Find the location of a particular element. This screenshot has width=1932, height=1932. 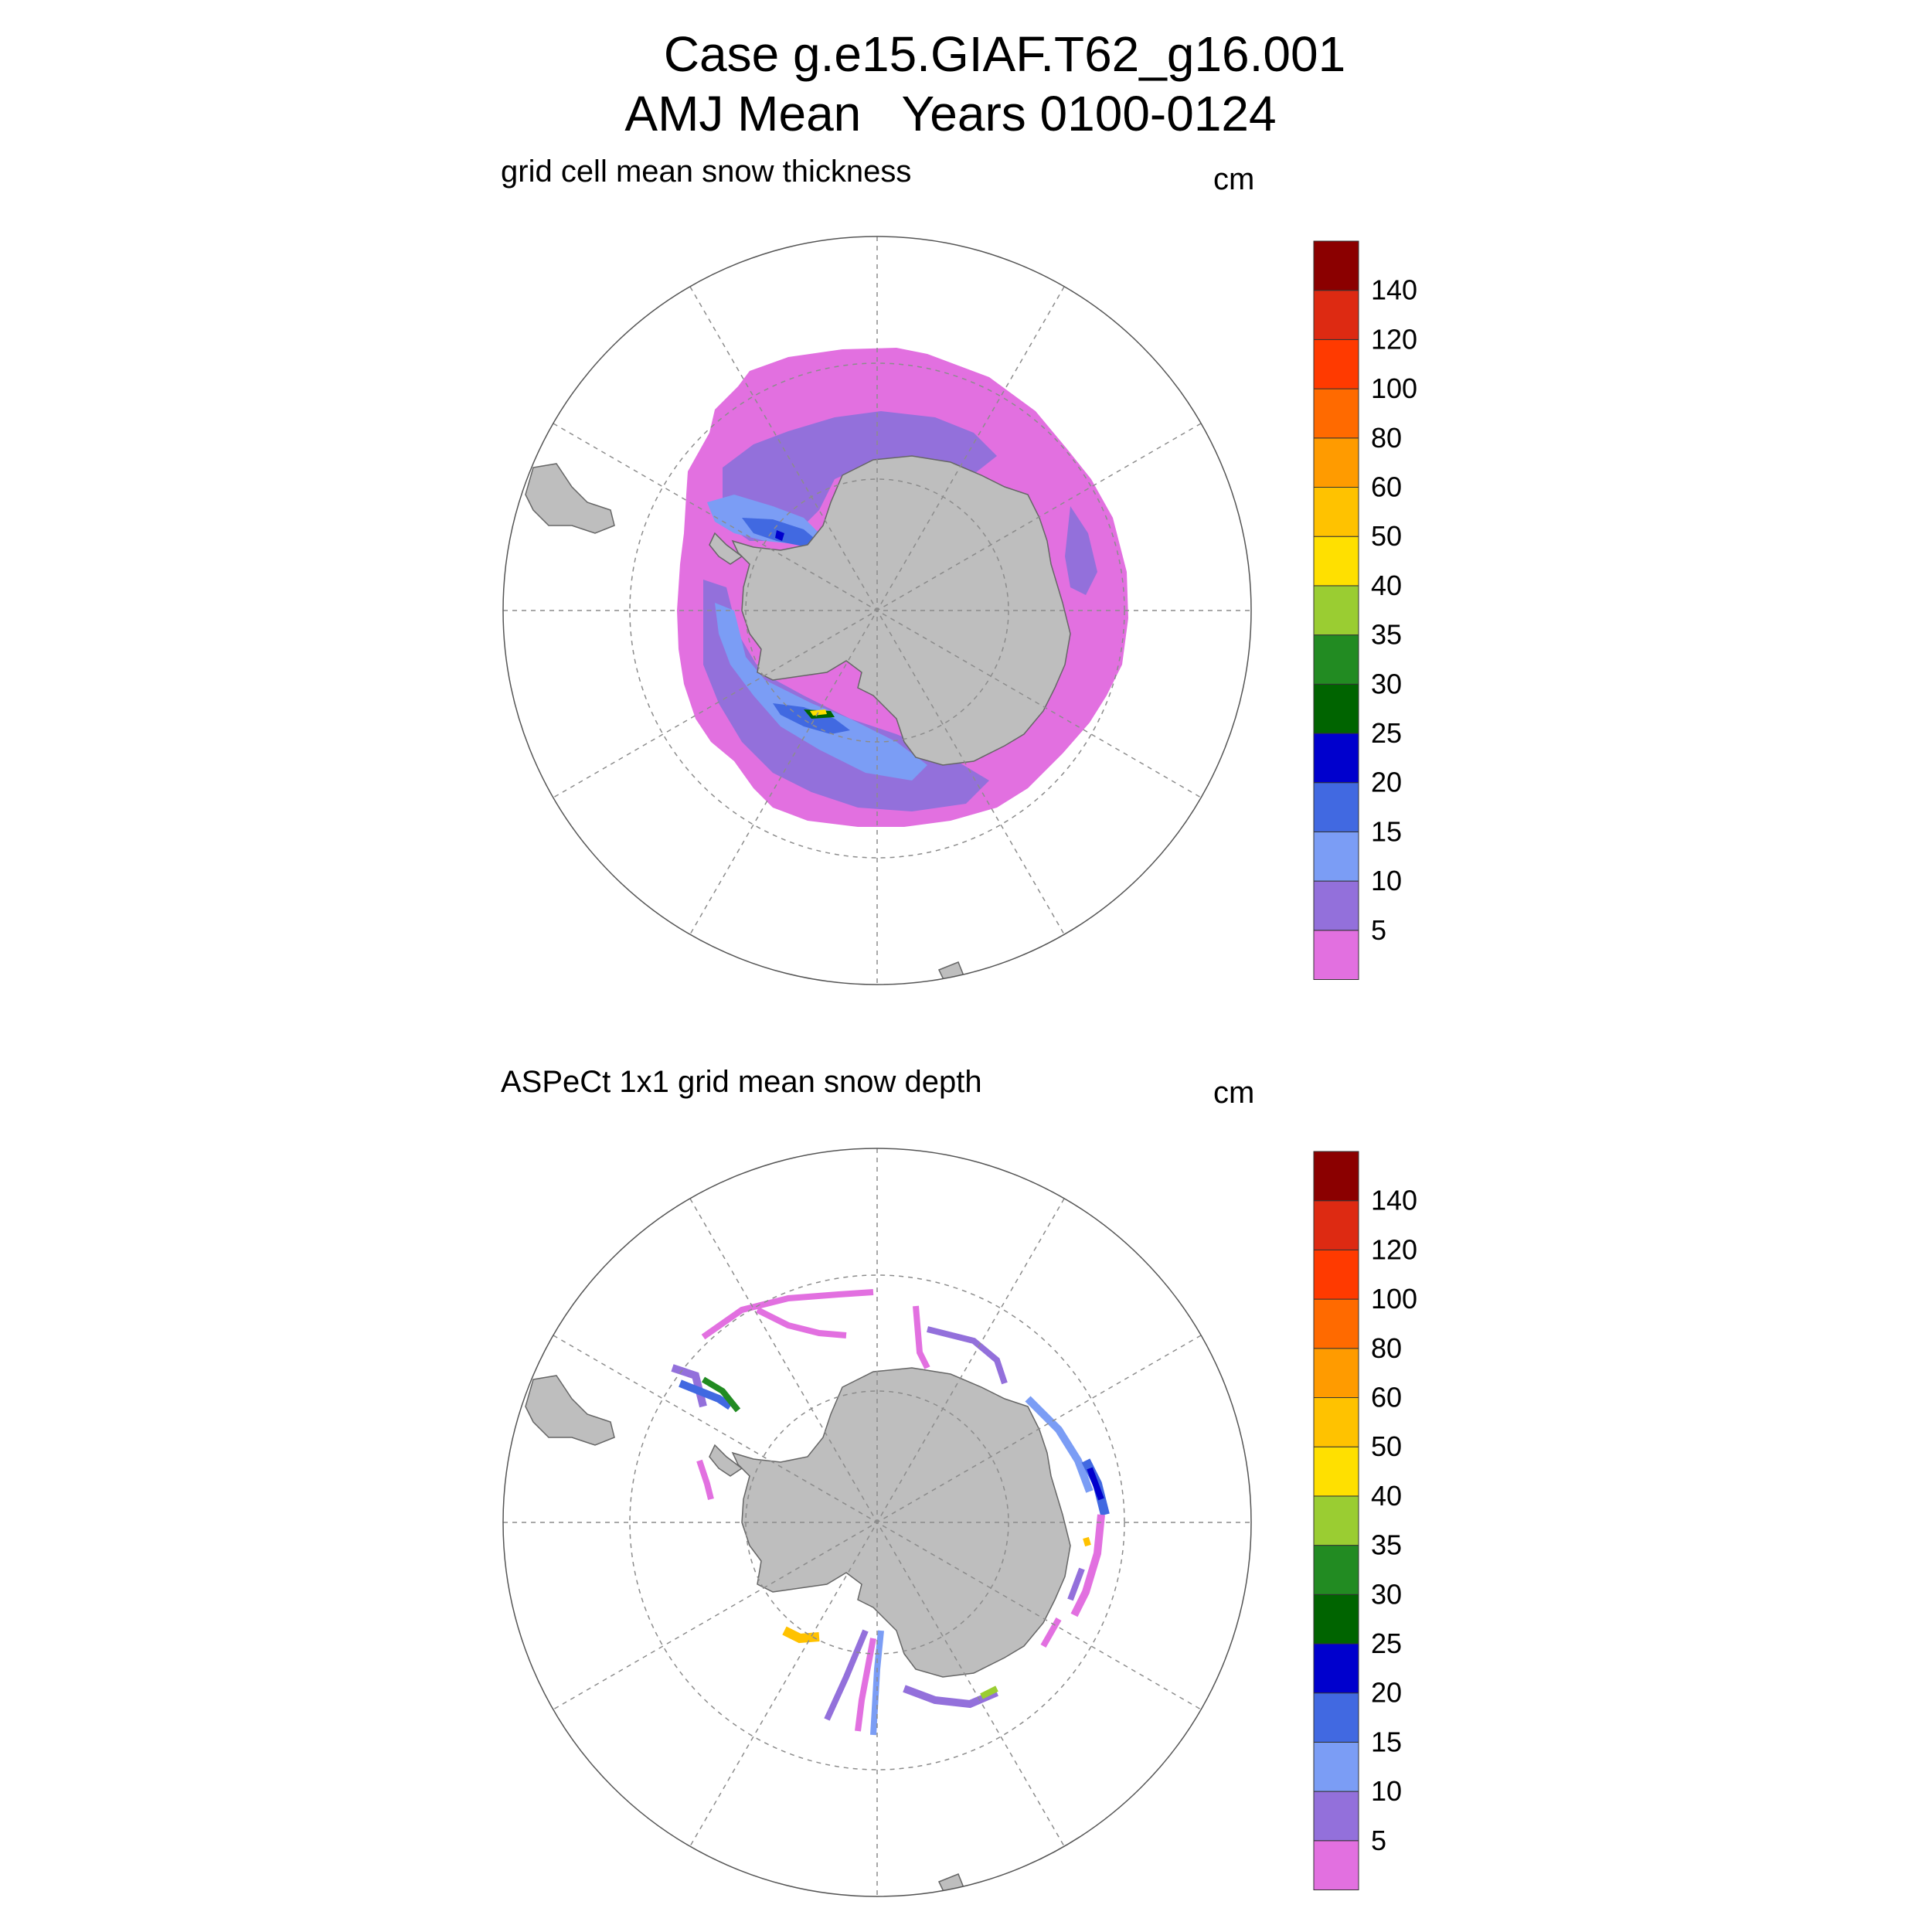

colorbar-label-obs-3: 20 is located at coordinates (1386, 1693).